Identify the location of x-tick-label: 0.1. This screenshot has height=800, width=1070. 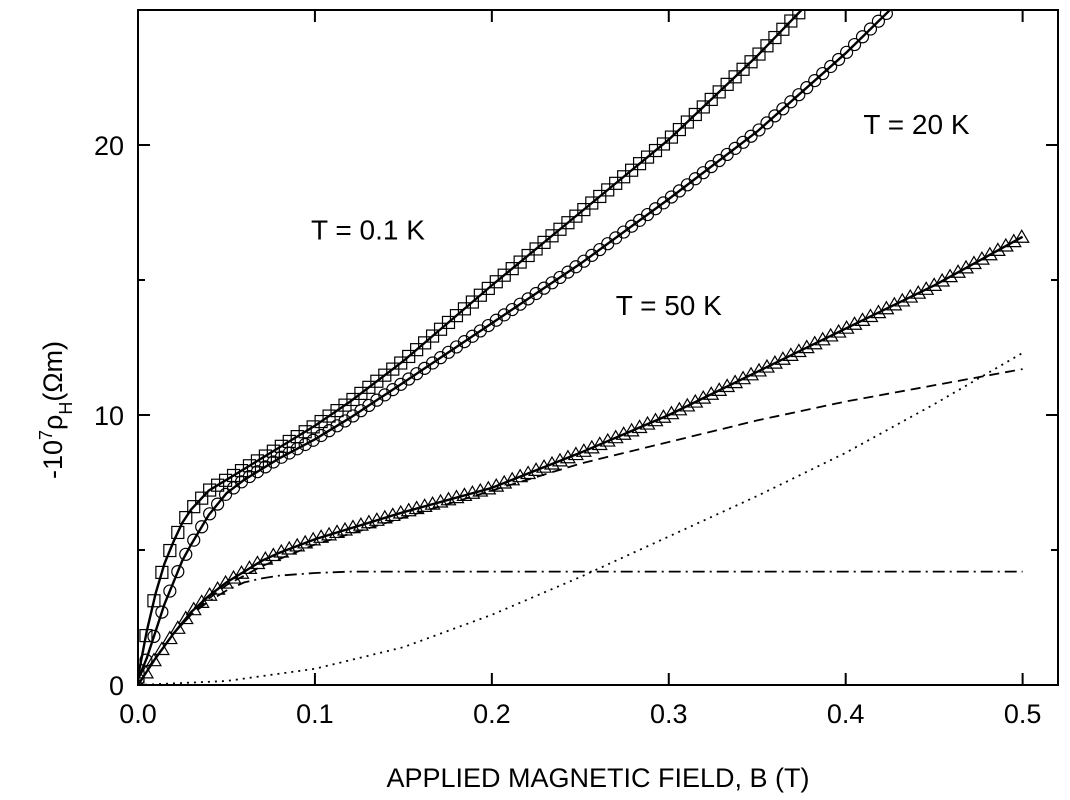
(315, 714).